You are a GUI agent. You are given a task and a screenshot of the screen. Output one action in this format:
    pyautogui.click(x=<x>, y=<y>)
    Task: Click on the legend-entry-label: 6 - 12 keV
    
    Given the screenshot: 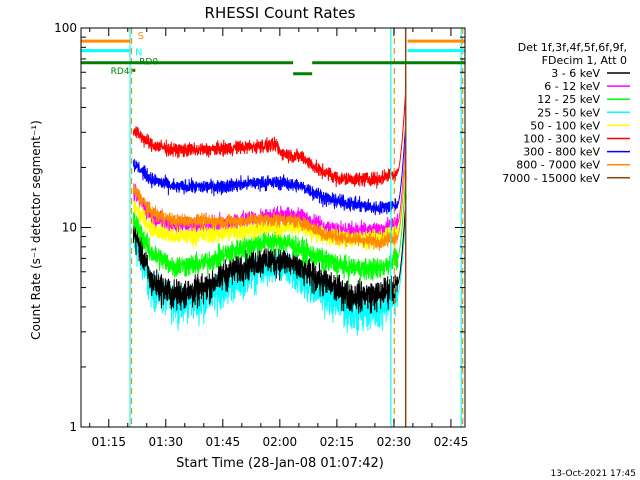 What is the action you would take?
    pyautogui.click(x=572, y=86)
    